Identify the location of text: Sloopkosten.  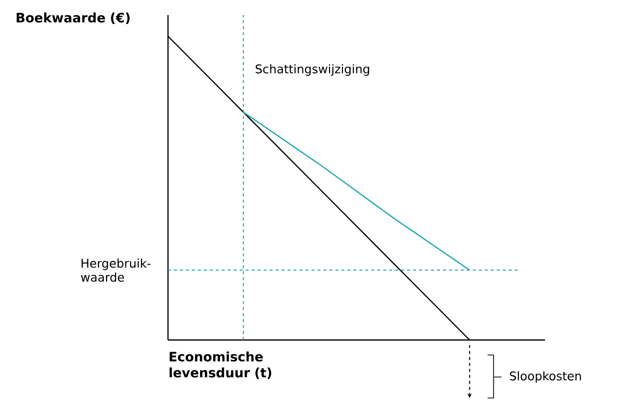
(545, 377).